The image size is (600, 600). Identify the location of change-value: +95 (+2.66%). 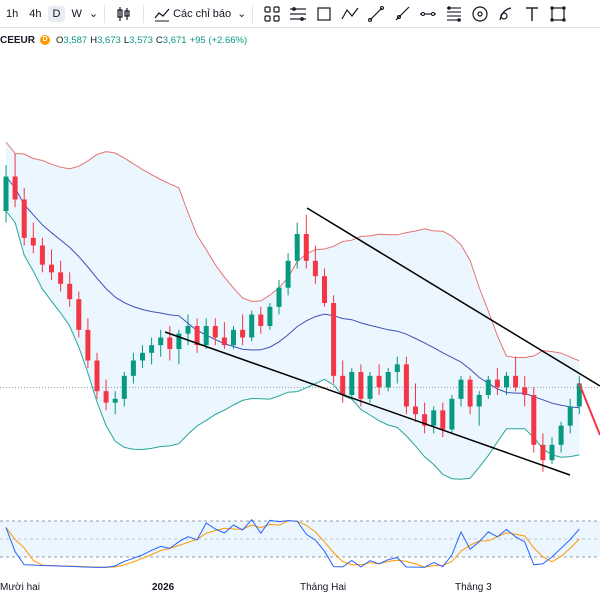
(218, 40).